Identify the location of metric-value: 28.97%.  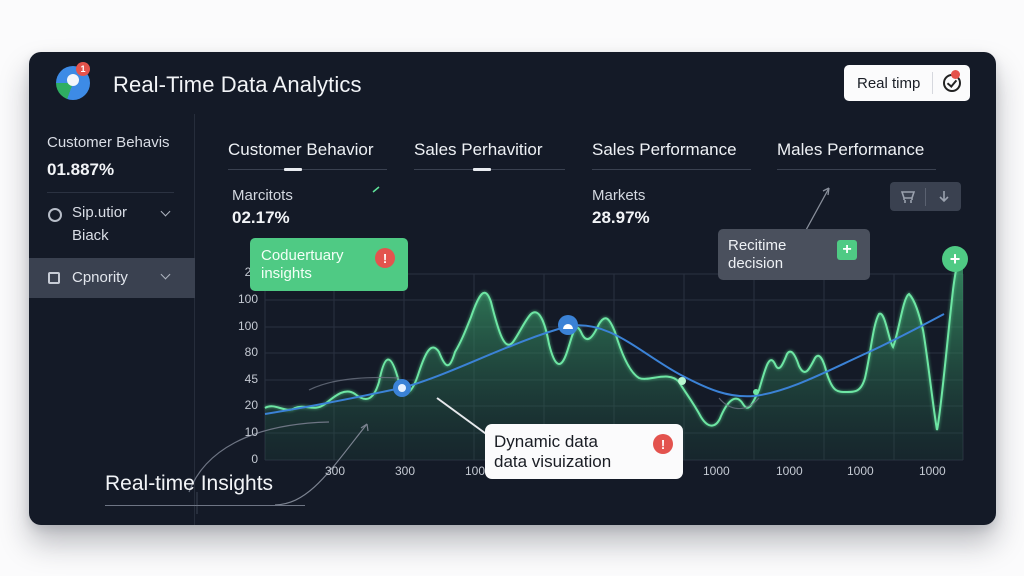
(621, 217).